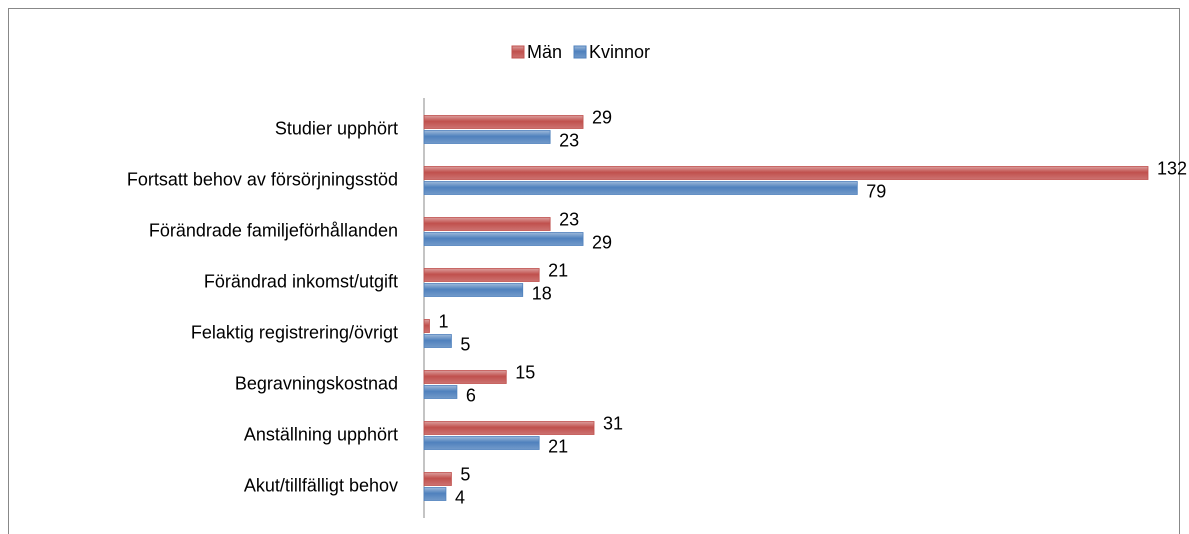 The width and height of the screenshot is (1189, 534). What do you see at coordinates (1172, 168) in the screenshot?
I see `value-label: 132` at bounding box center [1172, 168].